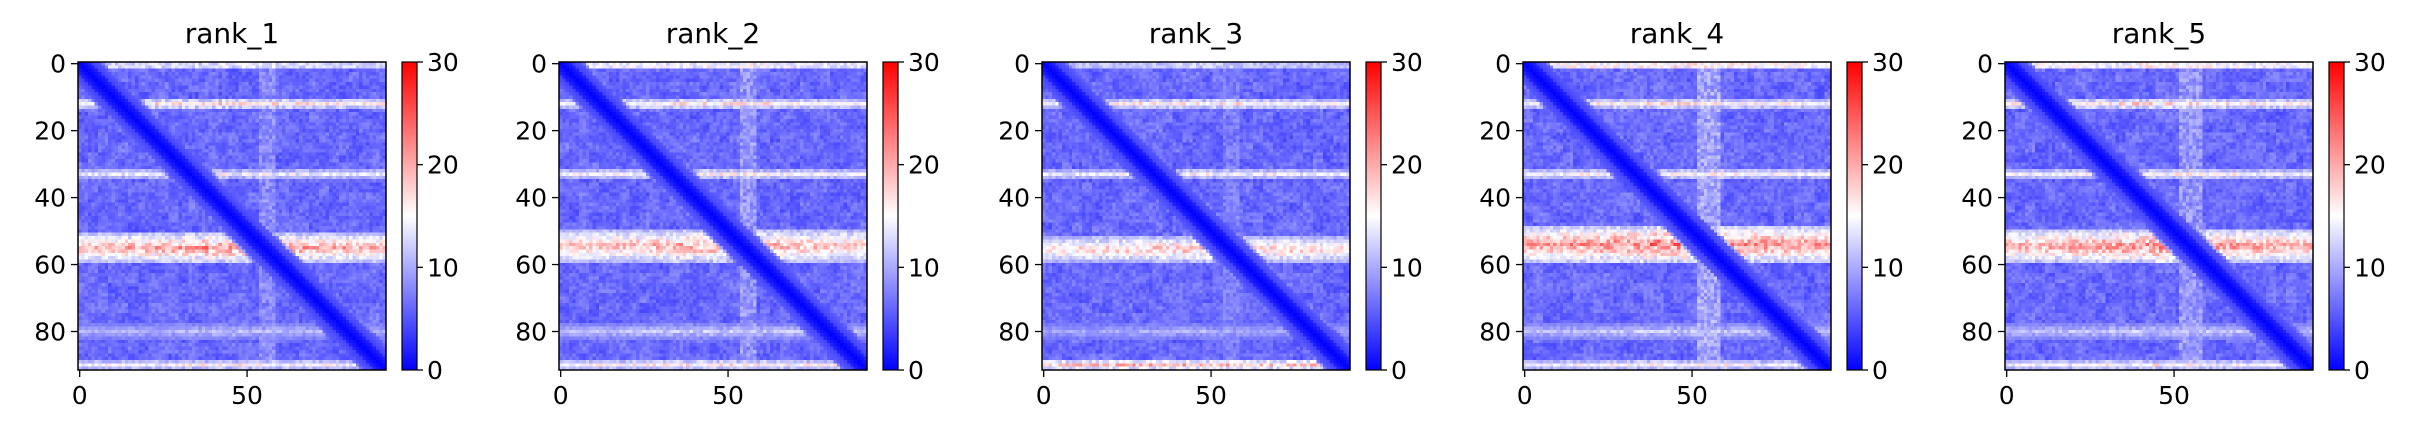 The image size is (2417, 438). What do you see at coordinates (2159, 33) in the screenshot?
I see `panel-title: rank_5` at bounding box center [2159, 33].